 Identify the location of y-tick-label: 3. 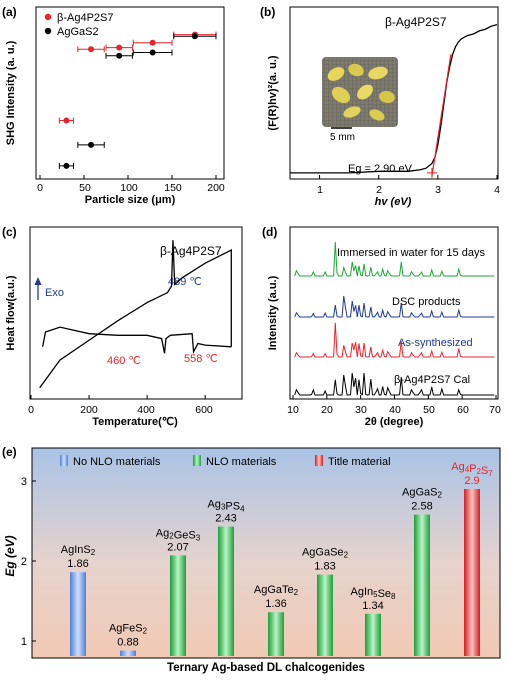
(24, 482).